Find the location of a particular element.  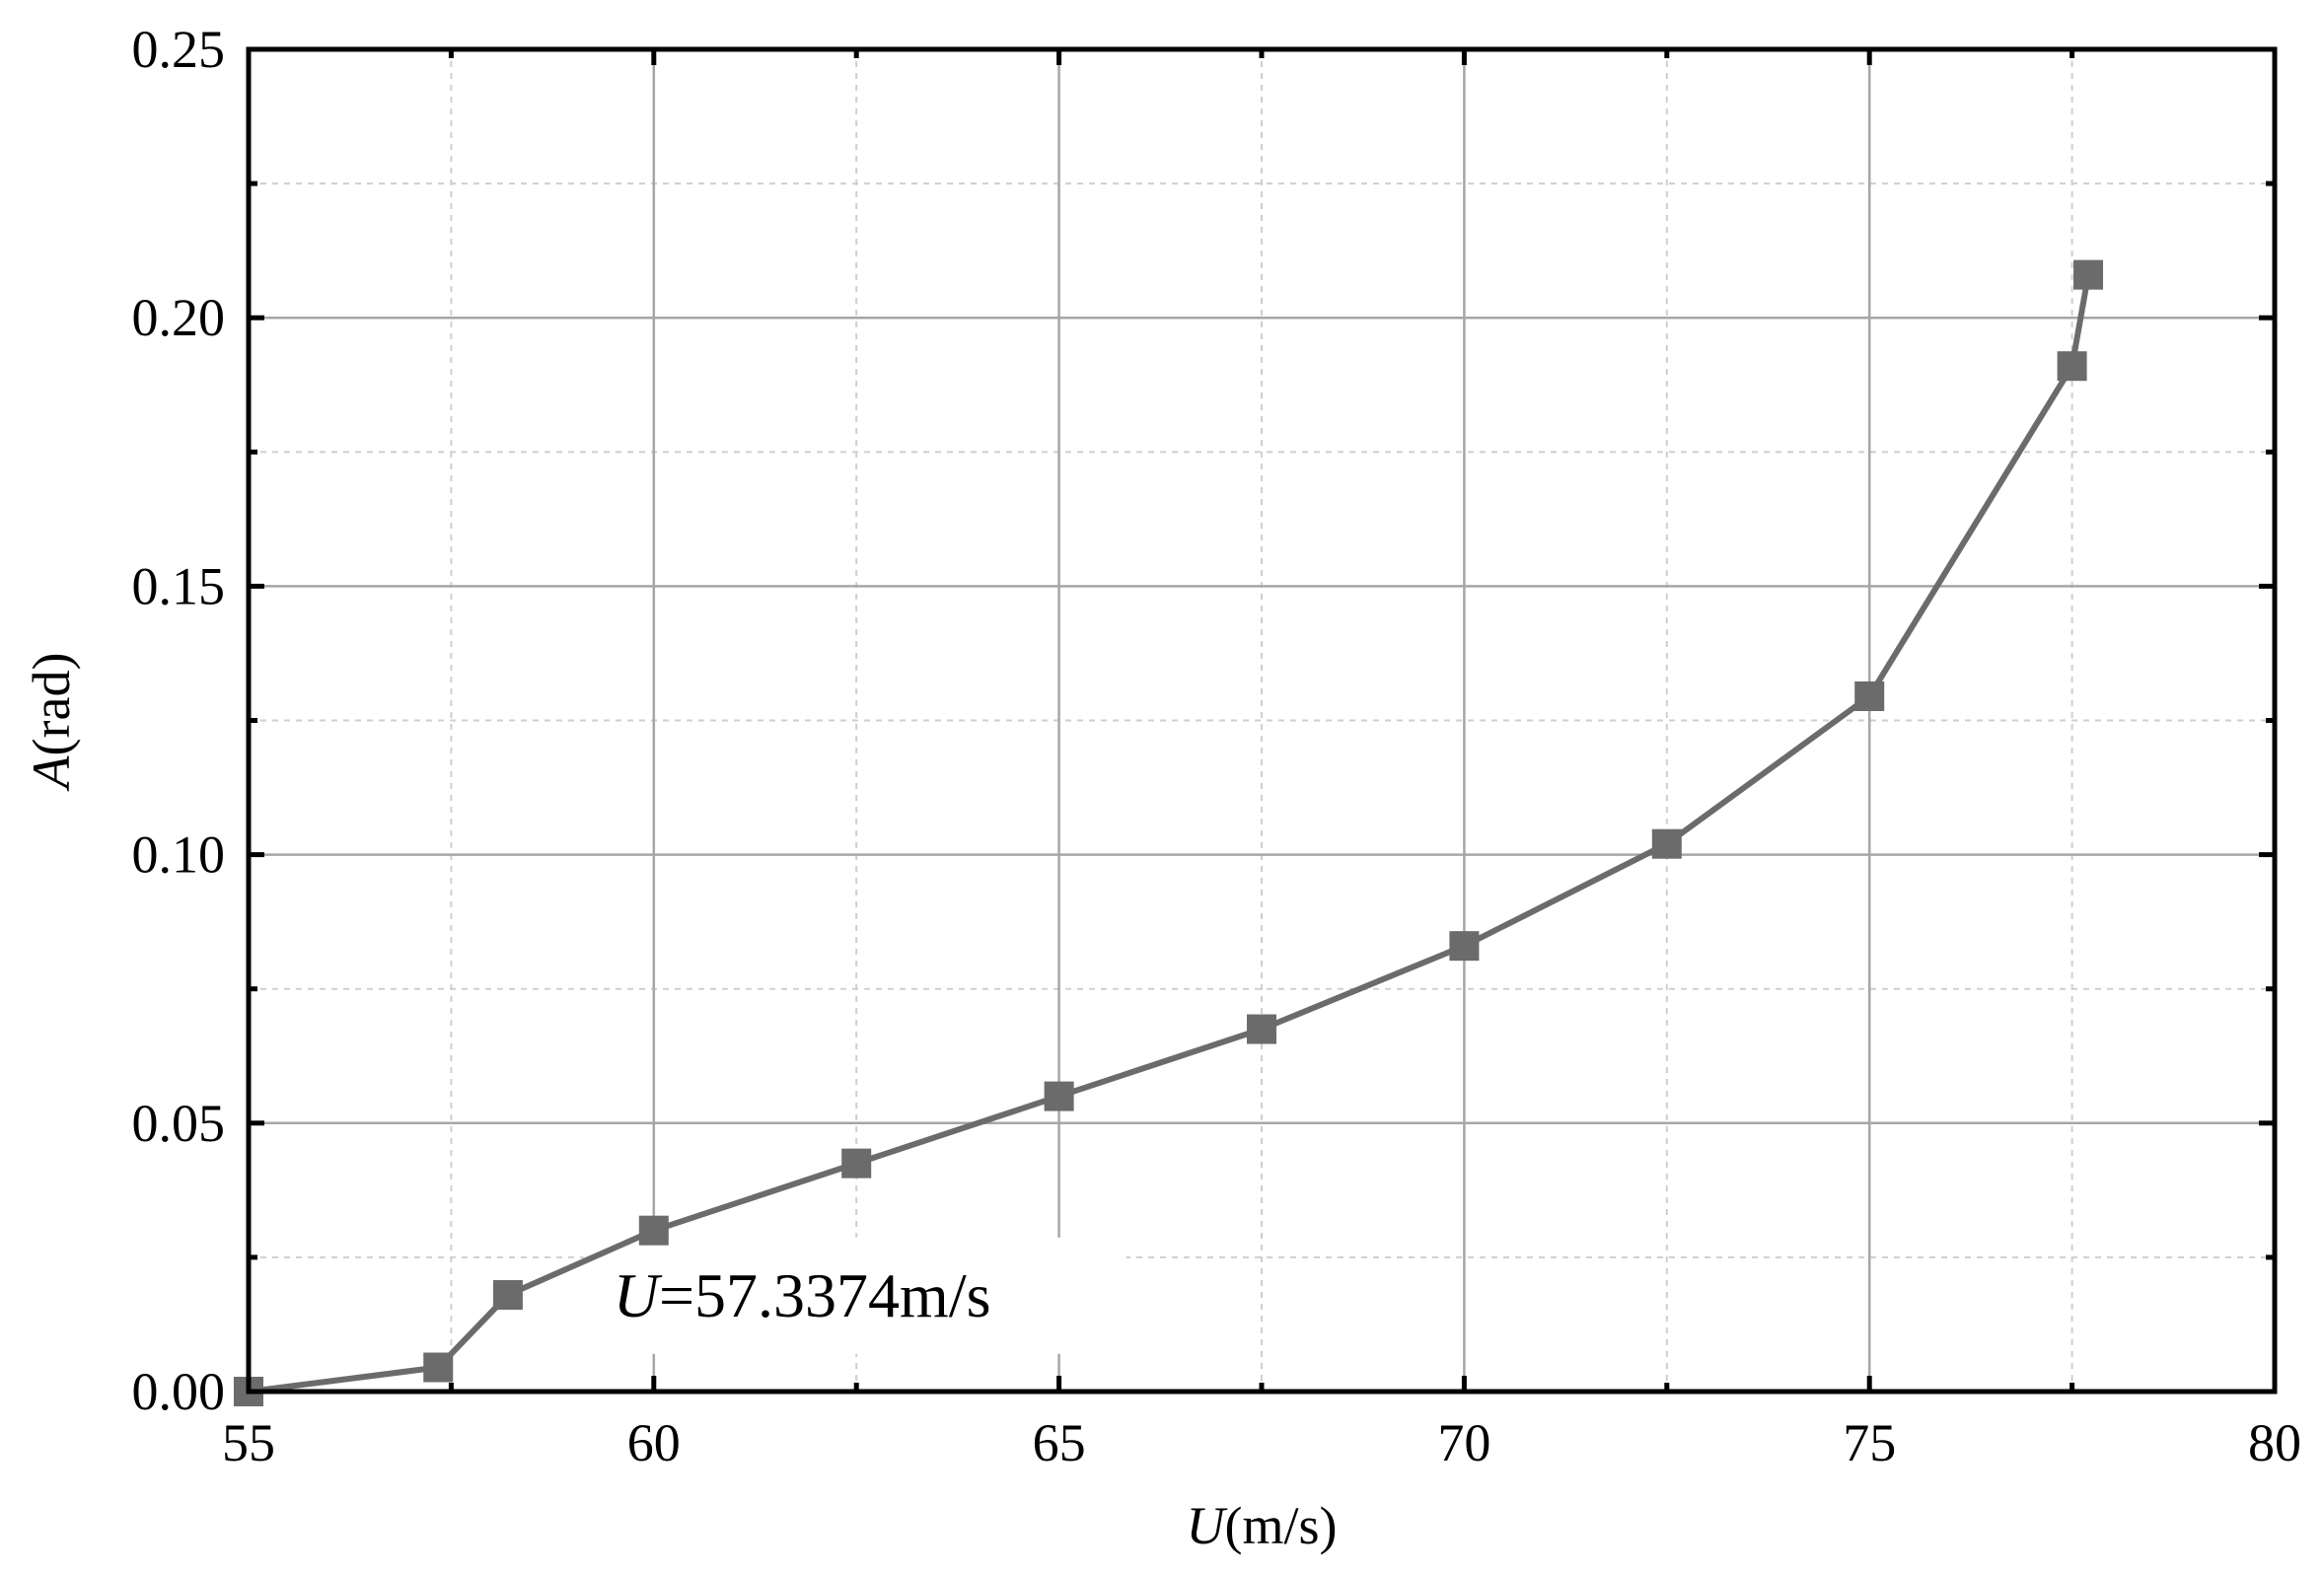

y-tick-label: 0.10 is located at coordinates (179, 855).